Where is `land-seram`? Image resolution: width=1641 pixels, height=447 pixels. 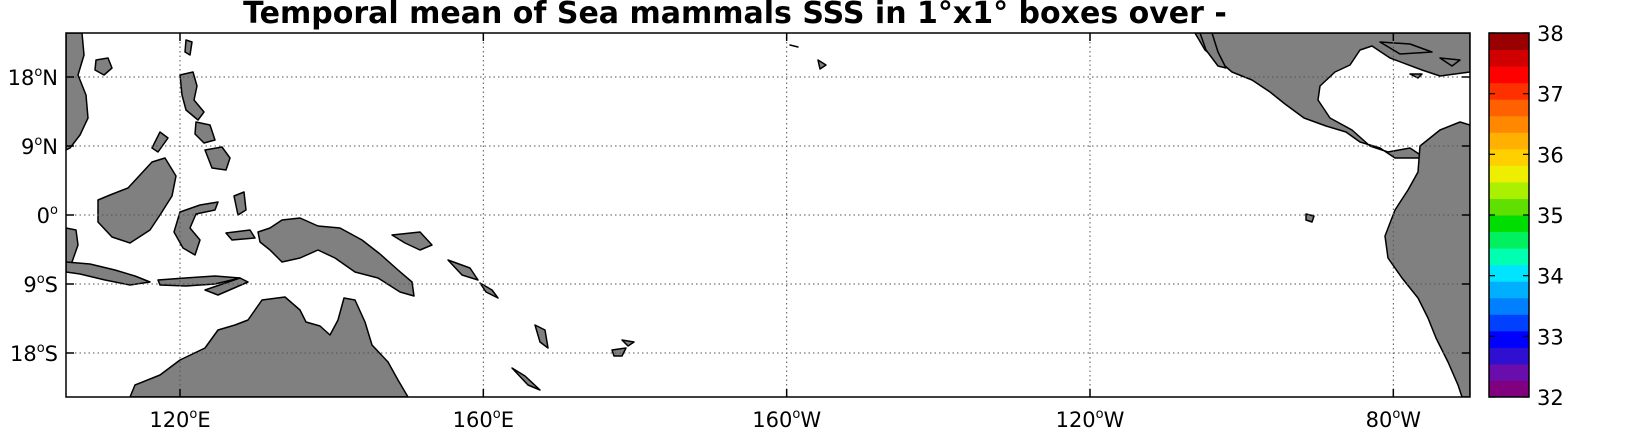
land-seram is located at coordinates (240, 235).